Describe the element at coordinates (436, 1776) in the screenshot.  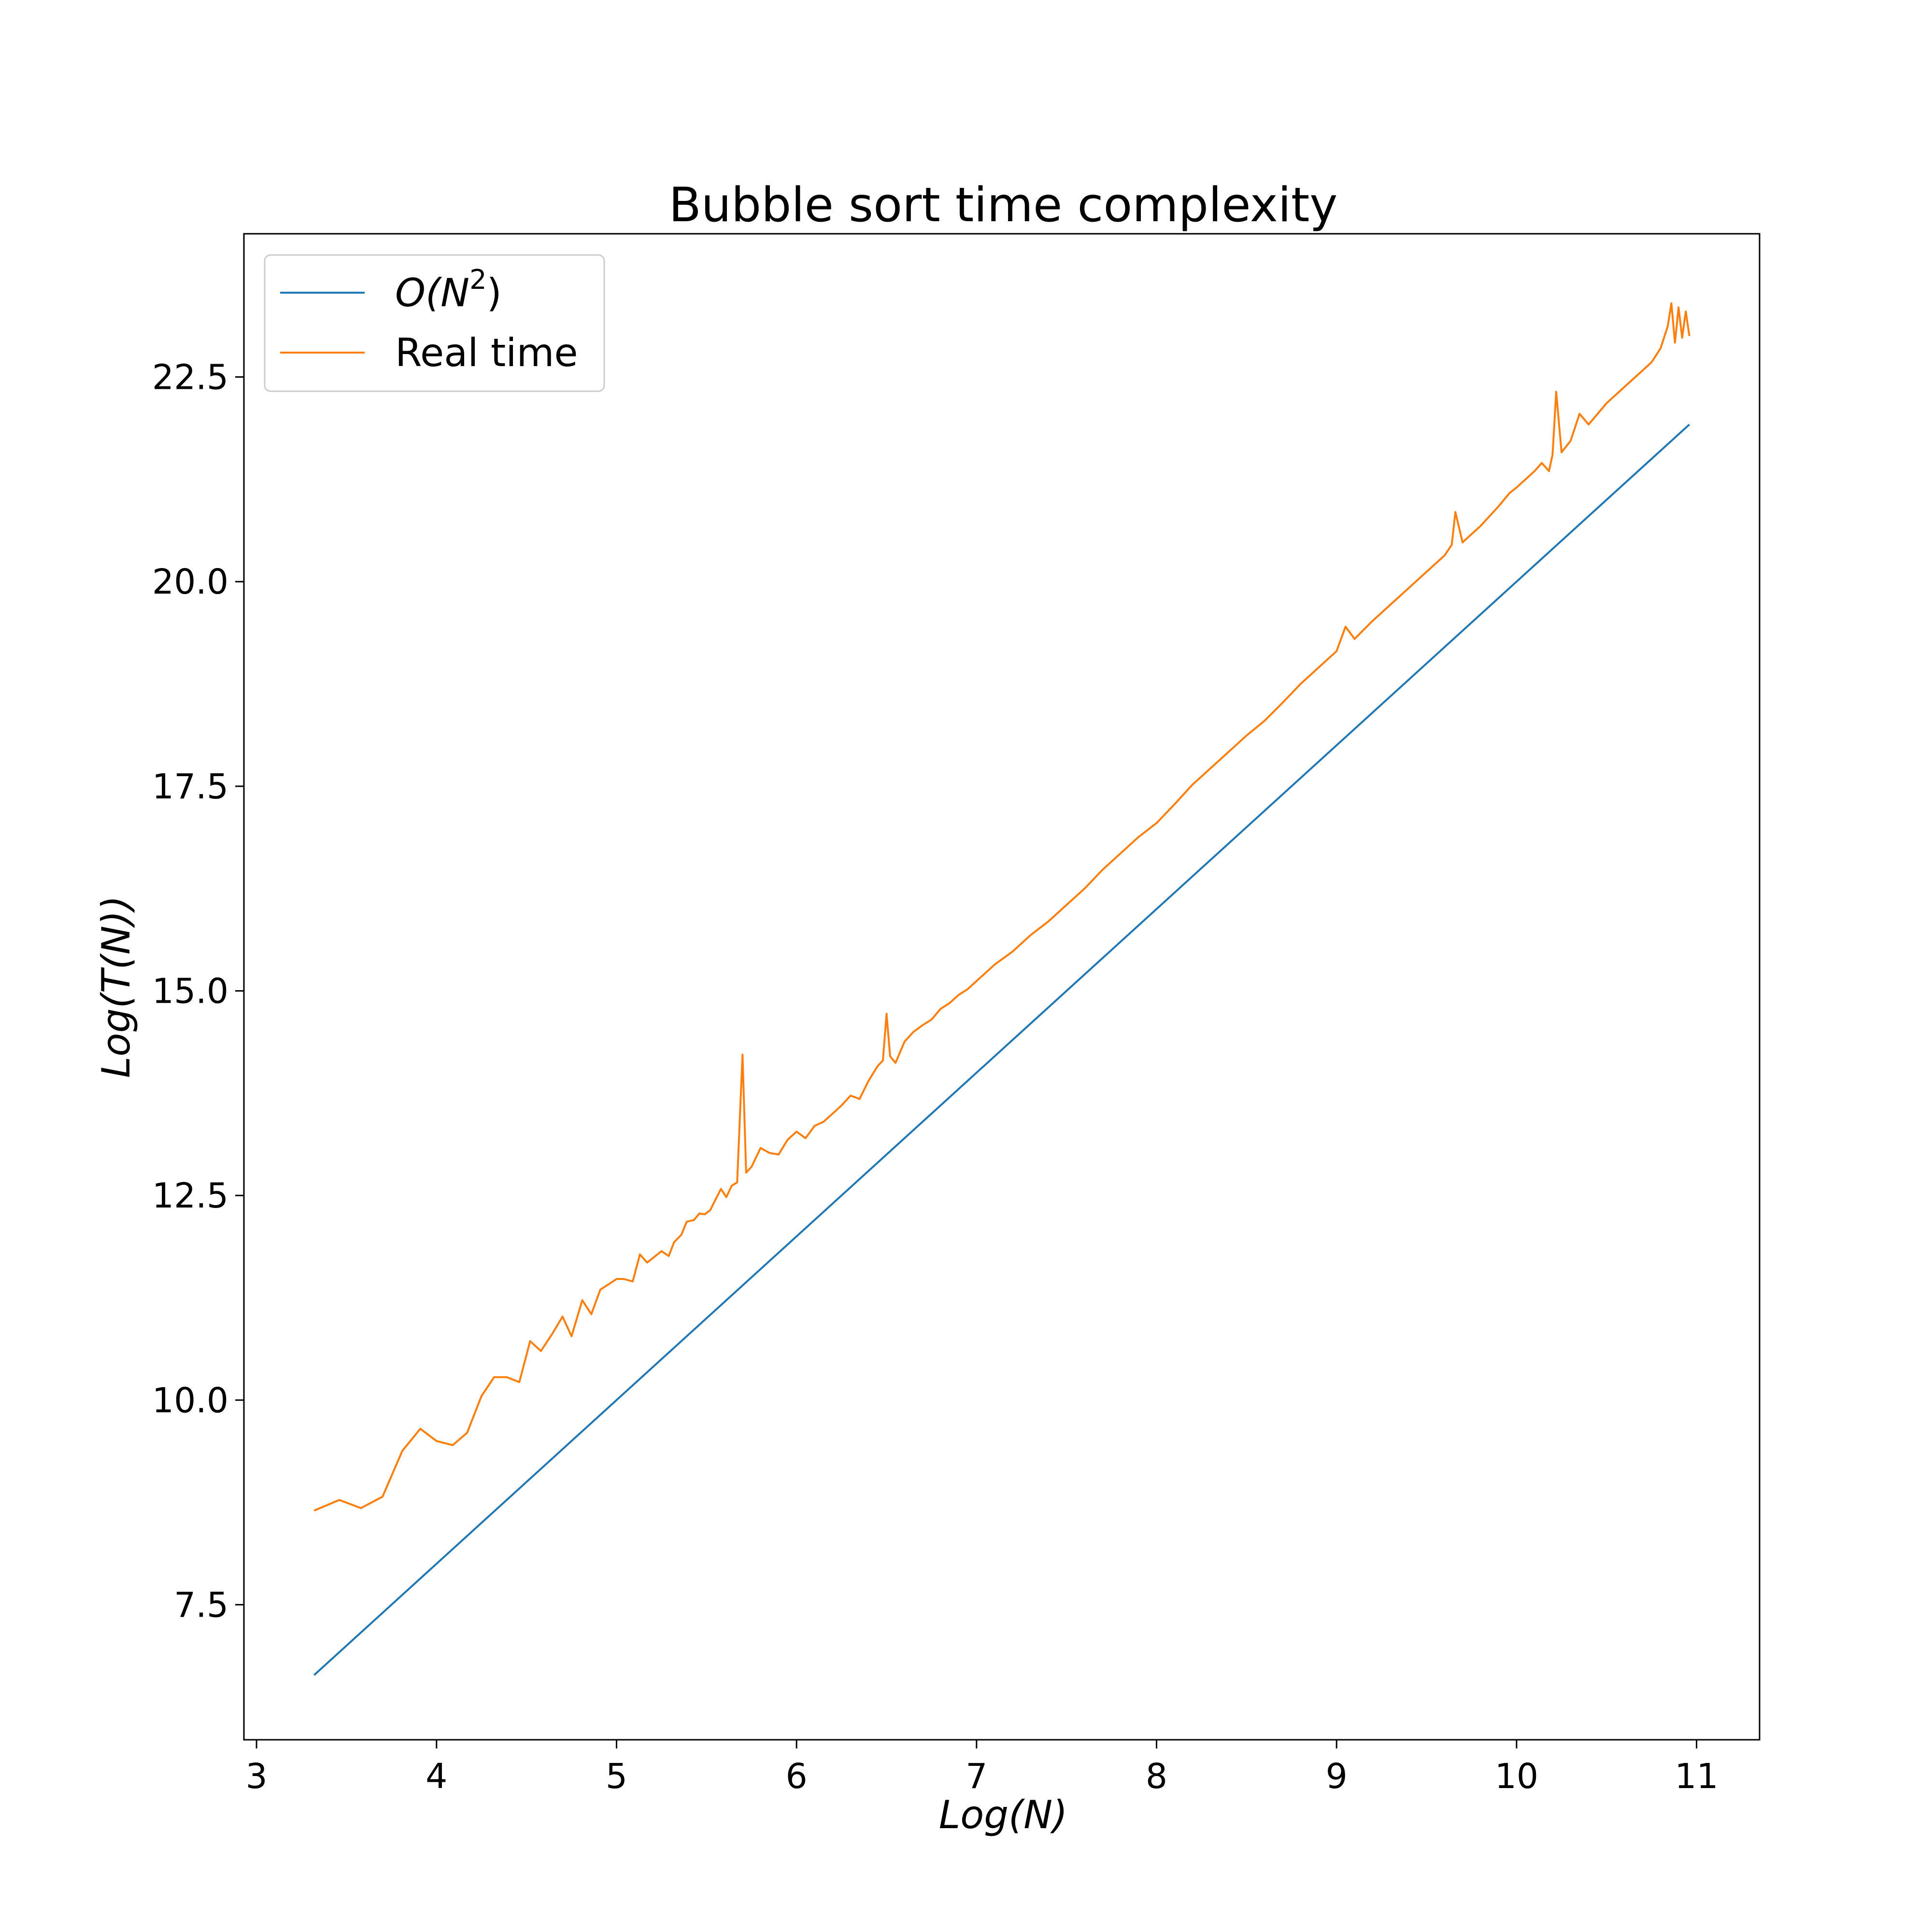
I see `x-tick-label: 4` at that location.